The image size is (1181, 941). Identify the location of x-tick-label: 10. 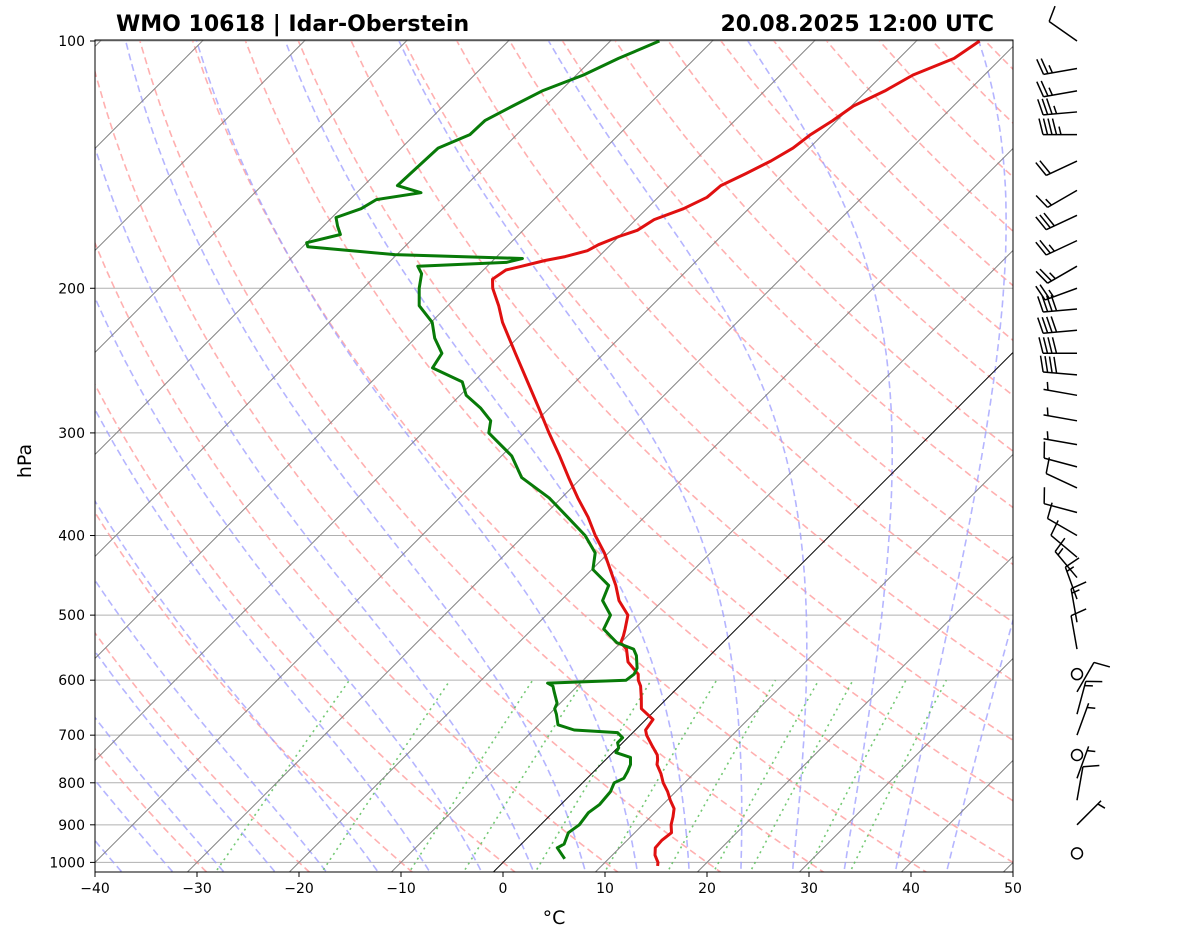
(605, 889).